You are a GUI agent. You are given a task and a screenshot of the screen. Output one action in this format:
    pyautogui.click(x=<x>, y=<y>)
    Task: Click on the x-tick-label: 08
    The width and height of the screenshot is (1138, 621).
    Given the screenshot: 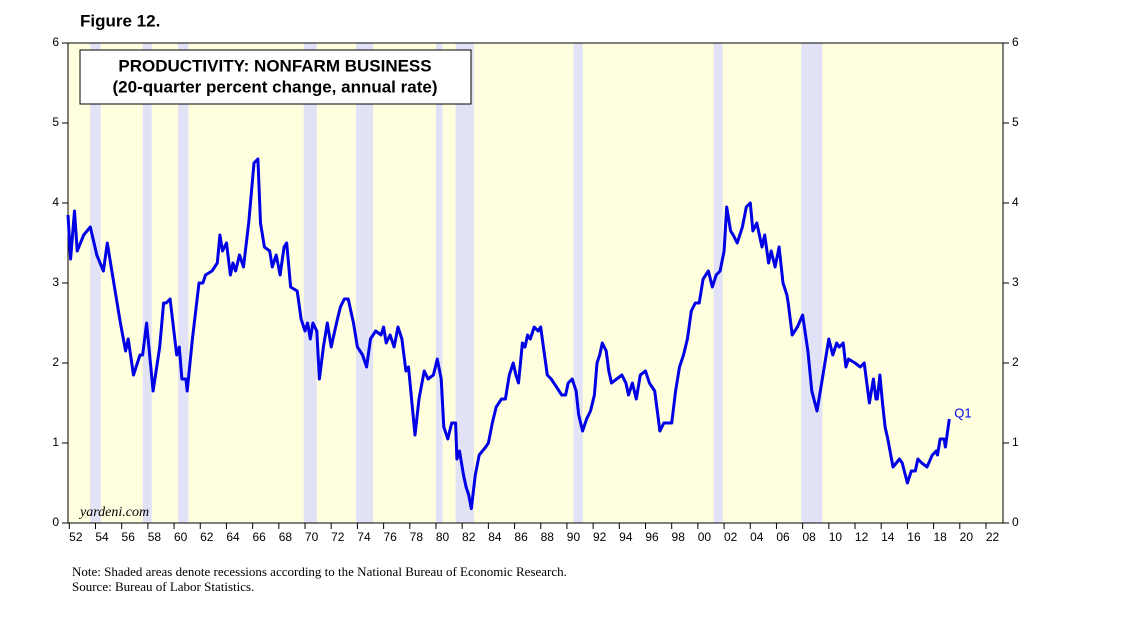 What is the action you would take?
    pyautogui.click(x=810, y=537)
    